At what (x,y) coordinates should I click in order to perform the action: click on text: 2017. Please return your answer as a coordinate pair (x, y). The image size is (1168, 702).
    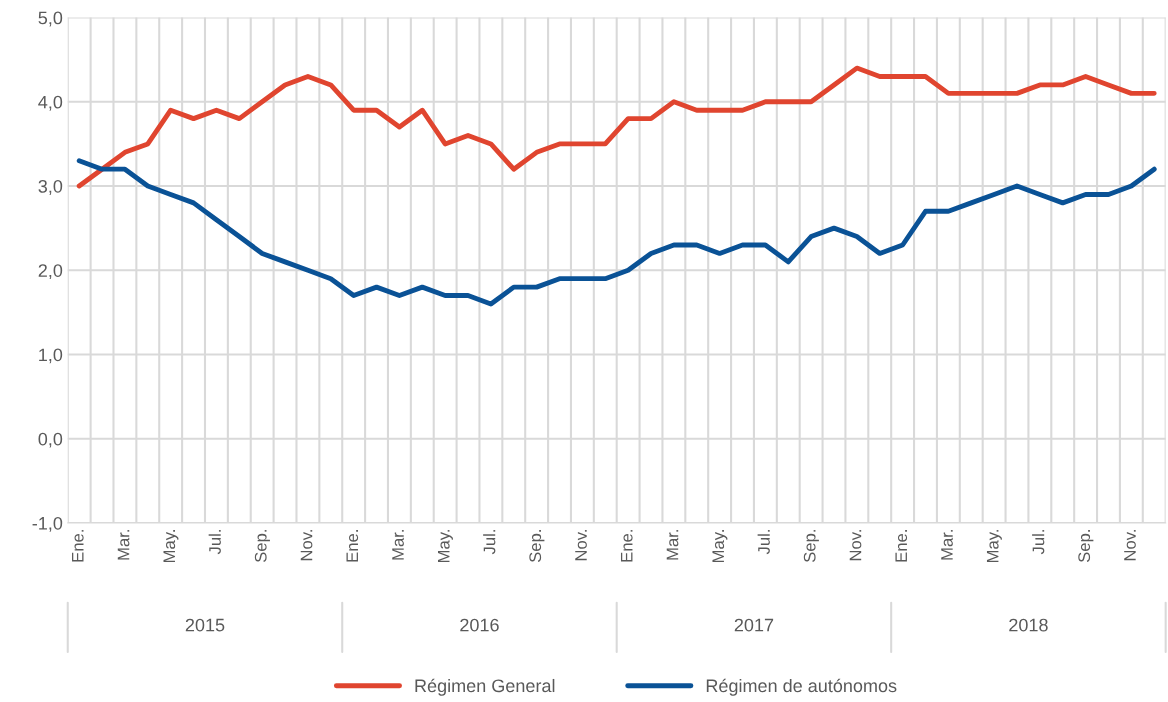
    Looking at the image, I should click on (754, 625).